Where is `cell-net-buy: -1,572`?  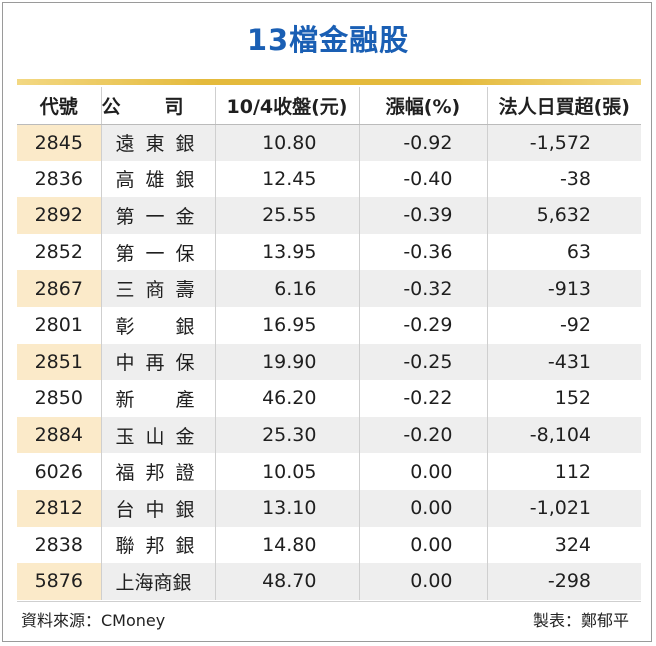
cell-net-buy: -1,572 is located at coordinates (563, 142).